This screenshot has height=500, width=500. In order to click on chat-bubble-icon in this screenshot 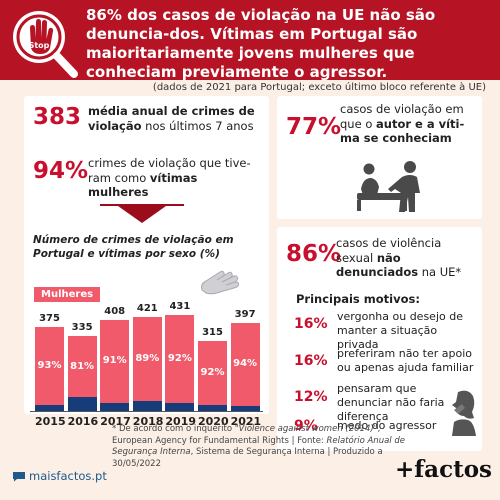, I will do `click(19, 476)`.